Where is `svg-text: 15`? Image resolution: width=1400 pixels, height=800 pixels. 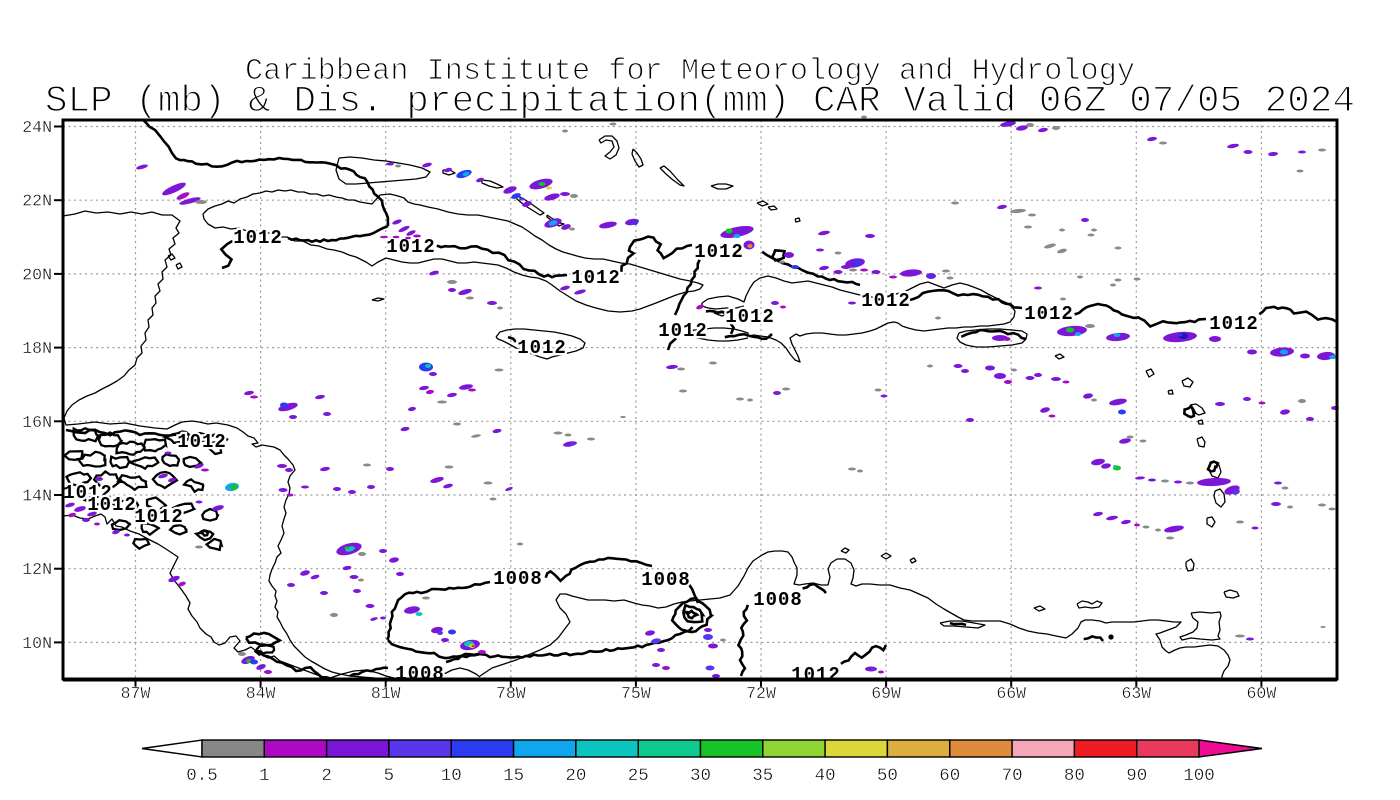
svg-text: 15 is located at coordinates (513, 776).